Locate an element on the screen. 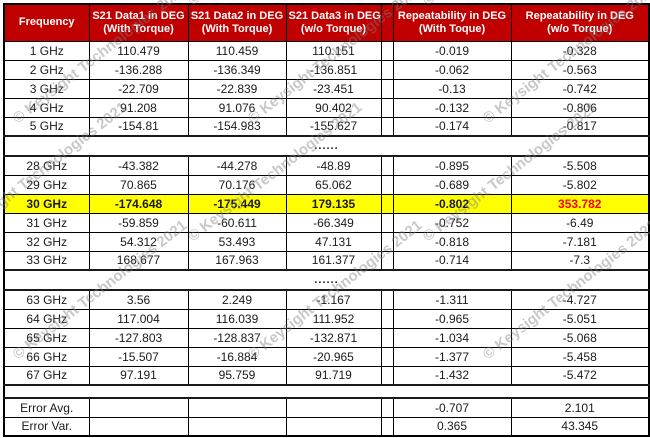 This screenshot has width=650, height=438. col-header-repeatability-wo: Repeatability in DEG (w/o Torque) is located at coordinates (580, 22).